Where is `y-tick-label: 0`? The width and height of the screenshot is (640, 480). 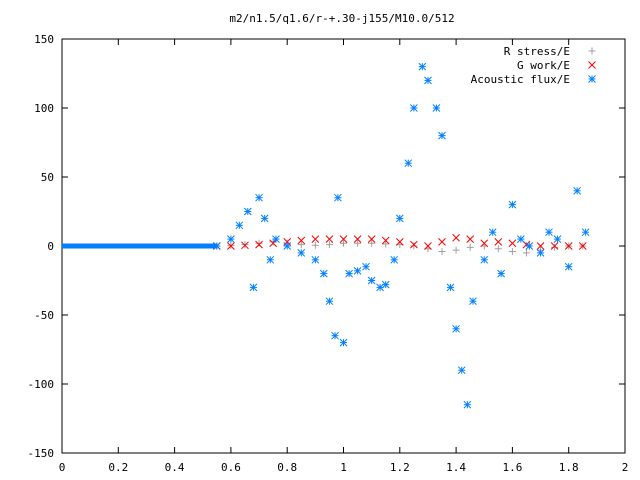
y-tick-label: 0 is located at coordinates (50, 246).